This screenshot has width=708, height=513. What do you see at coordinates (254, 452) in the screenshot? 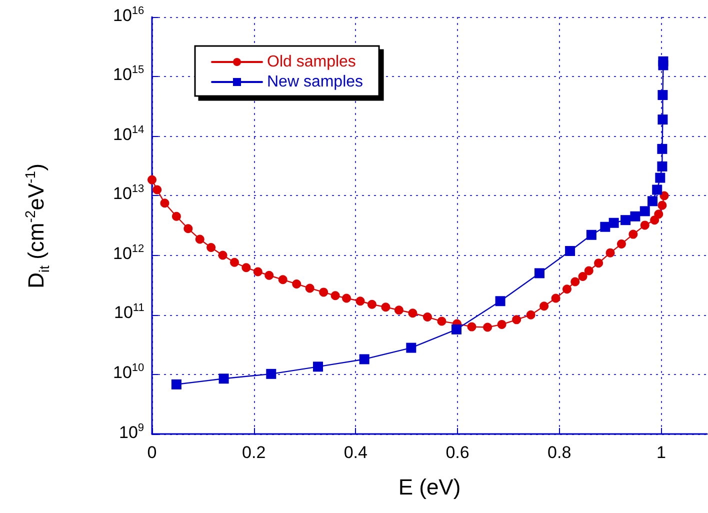
I see `x-tick-label: 0.2` at bounding box center [254, 452].